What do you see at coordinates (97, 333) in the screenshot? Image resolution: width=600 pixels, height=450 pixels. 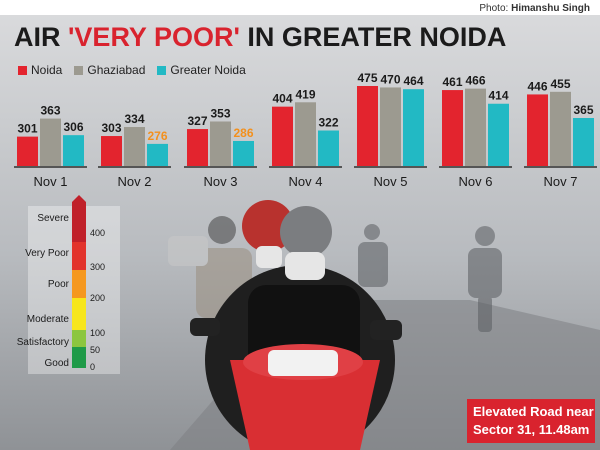 I see `scale-tick-100: 100` at bounding box center [97, 333].